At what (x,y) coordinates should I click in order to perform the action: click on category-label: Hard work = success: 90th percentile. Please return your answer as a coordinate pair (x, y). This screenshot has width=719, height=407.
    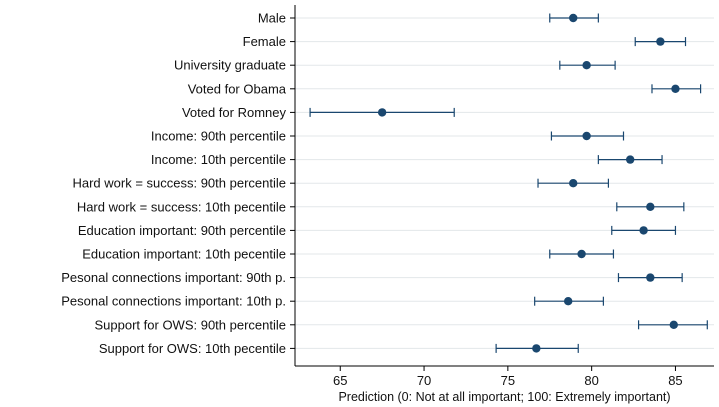
    Looking at the image, I should click on (179, 183).